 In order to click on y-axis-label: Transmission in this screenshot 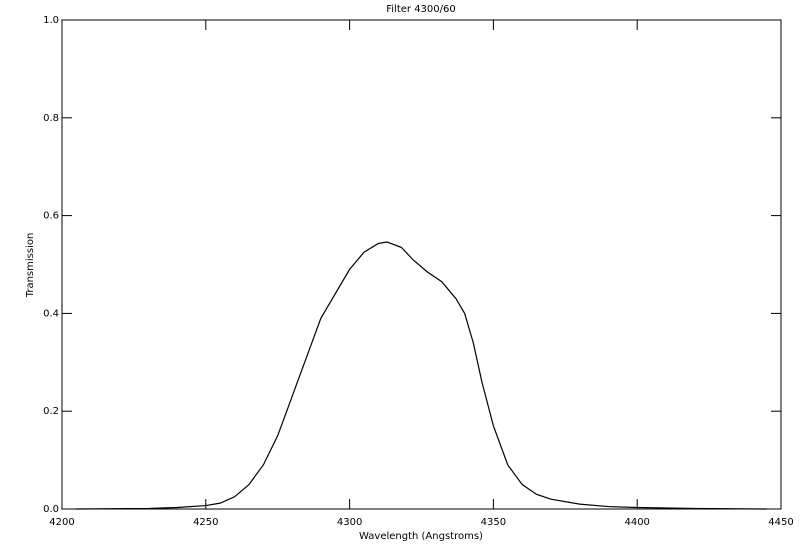, I will do `click(30, 266)`.